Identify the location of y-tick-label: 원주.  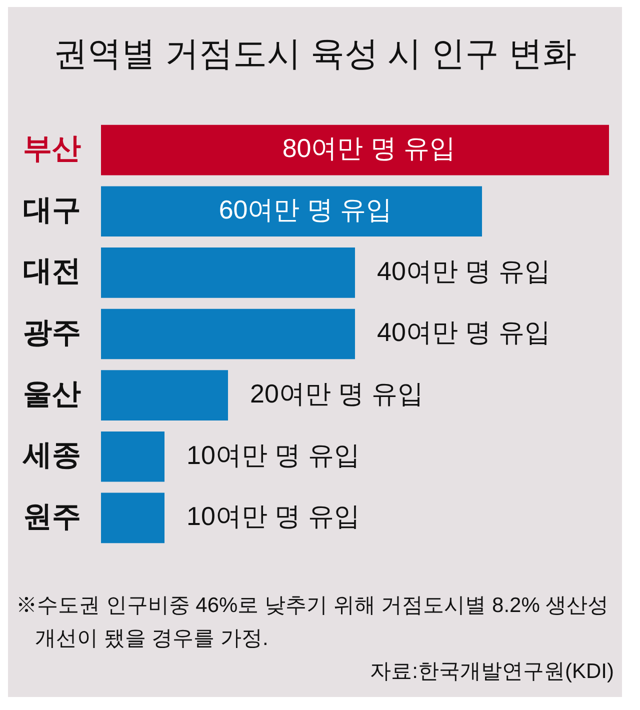
(52, 516).